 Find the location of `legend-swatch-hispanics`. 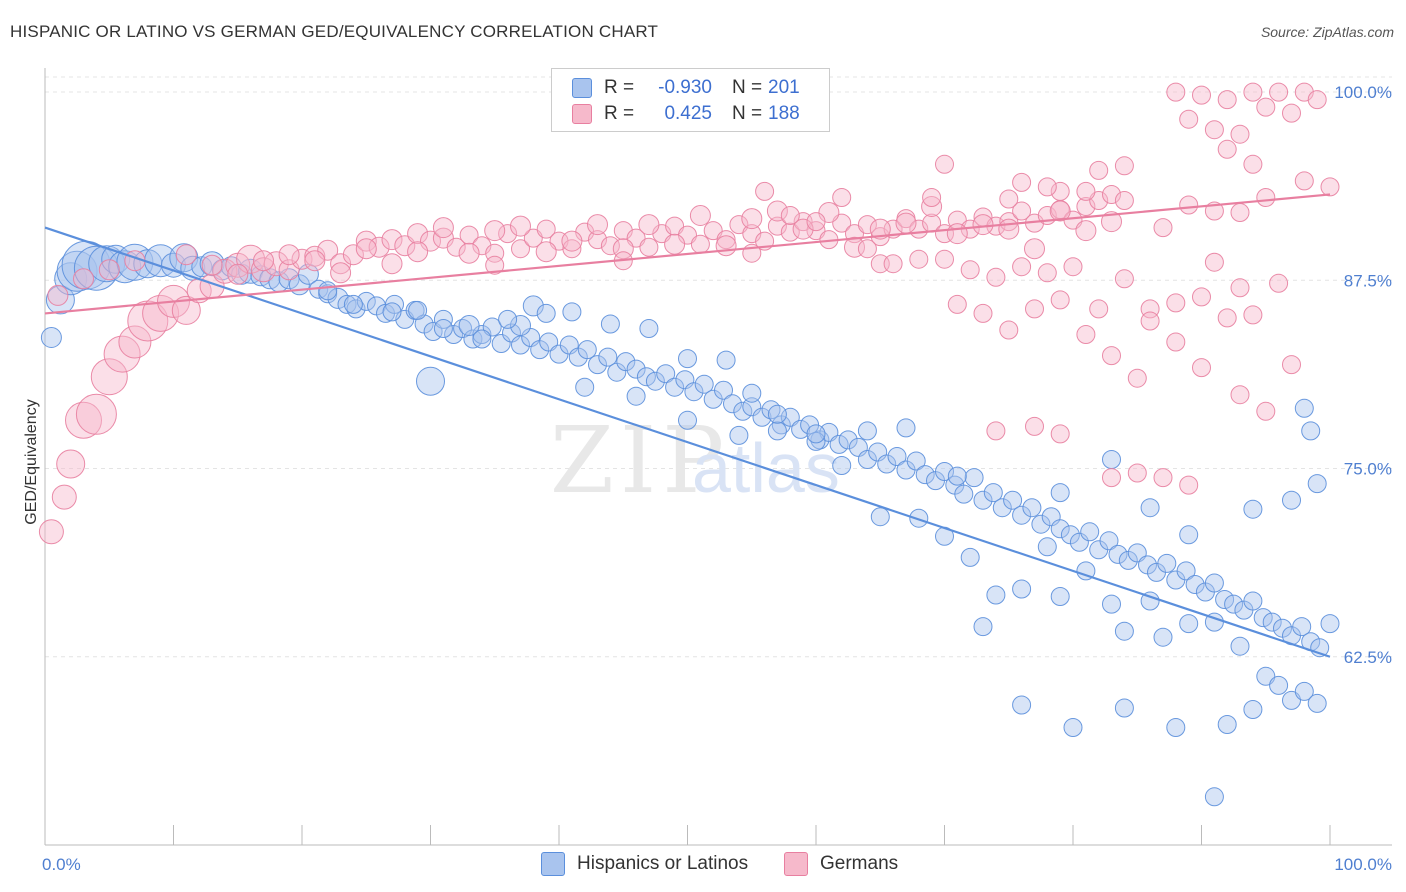

legend-swatch-hispanics is located at coordinates (582, 88).